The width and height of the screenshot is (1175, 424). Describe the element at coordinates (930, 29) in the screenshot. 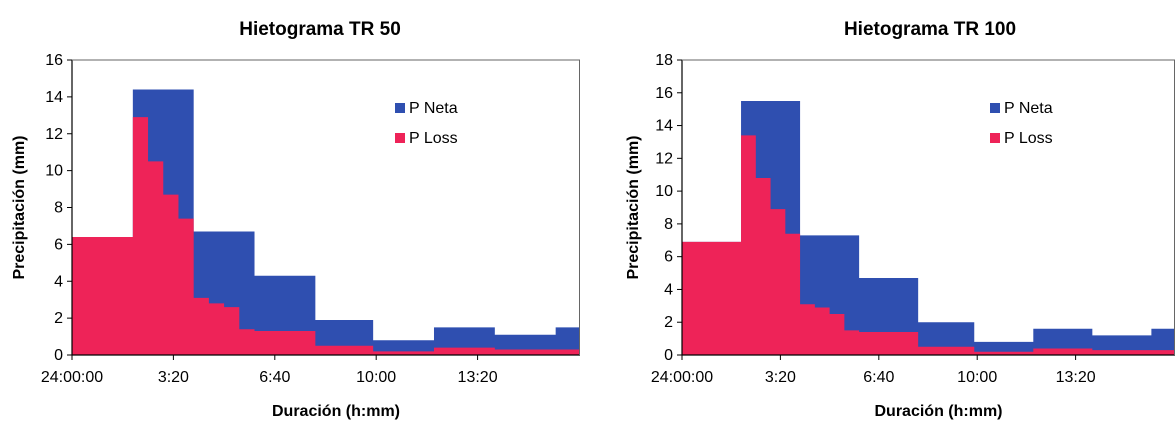

I see `chart-title: Hietograma TR 100` at that location.